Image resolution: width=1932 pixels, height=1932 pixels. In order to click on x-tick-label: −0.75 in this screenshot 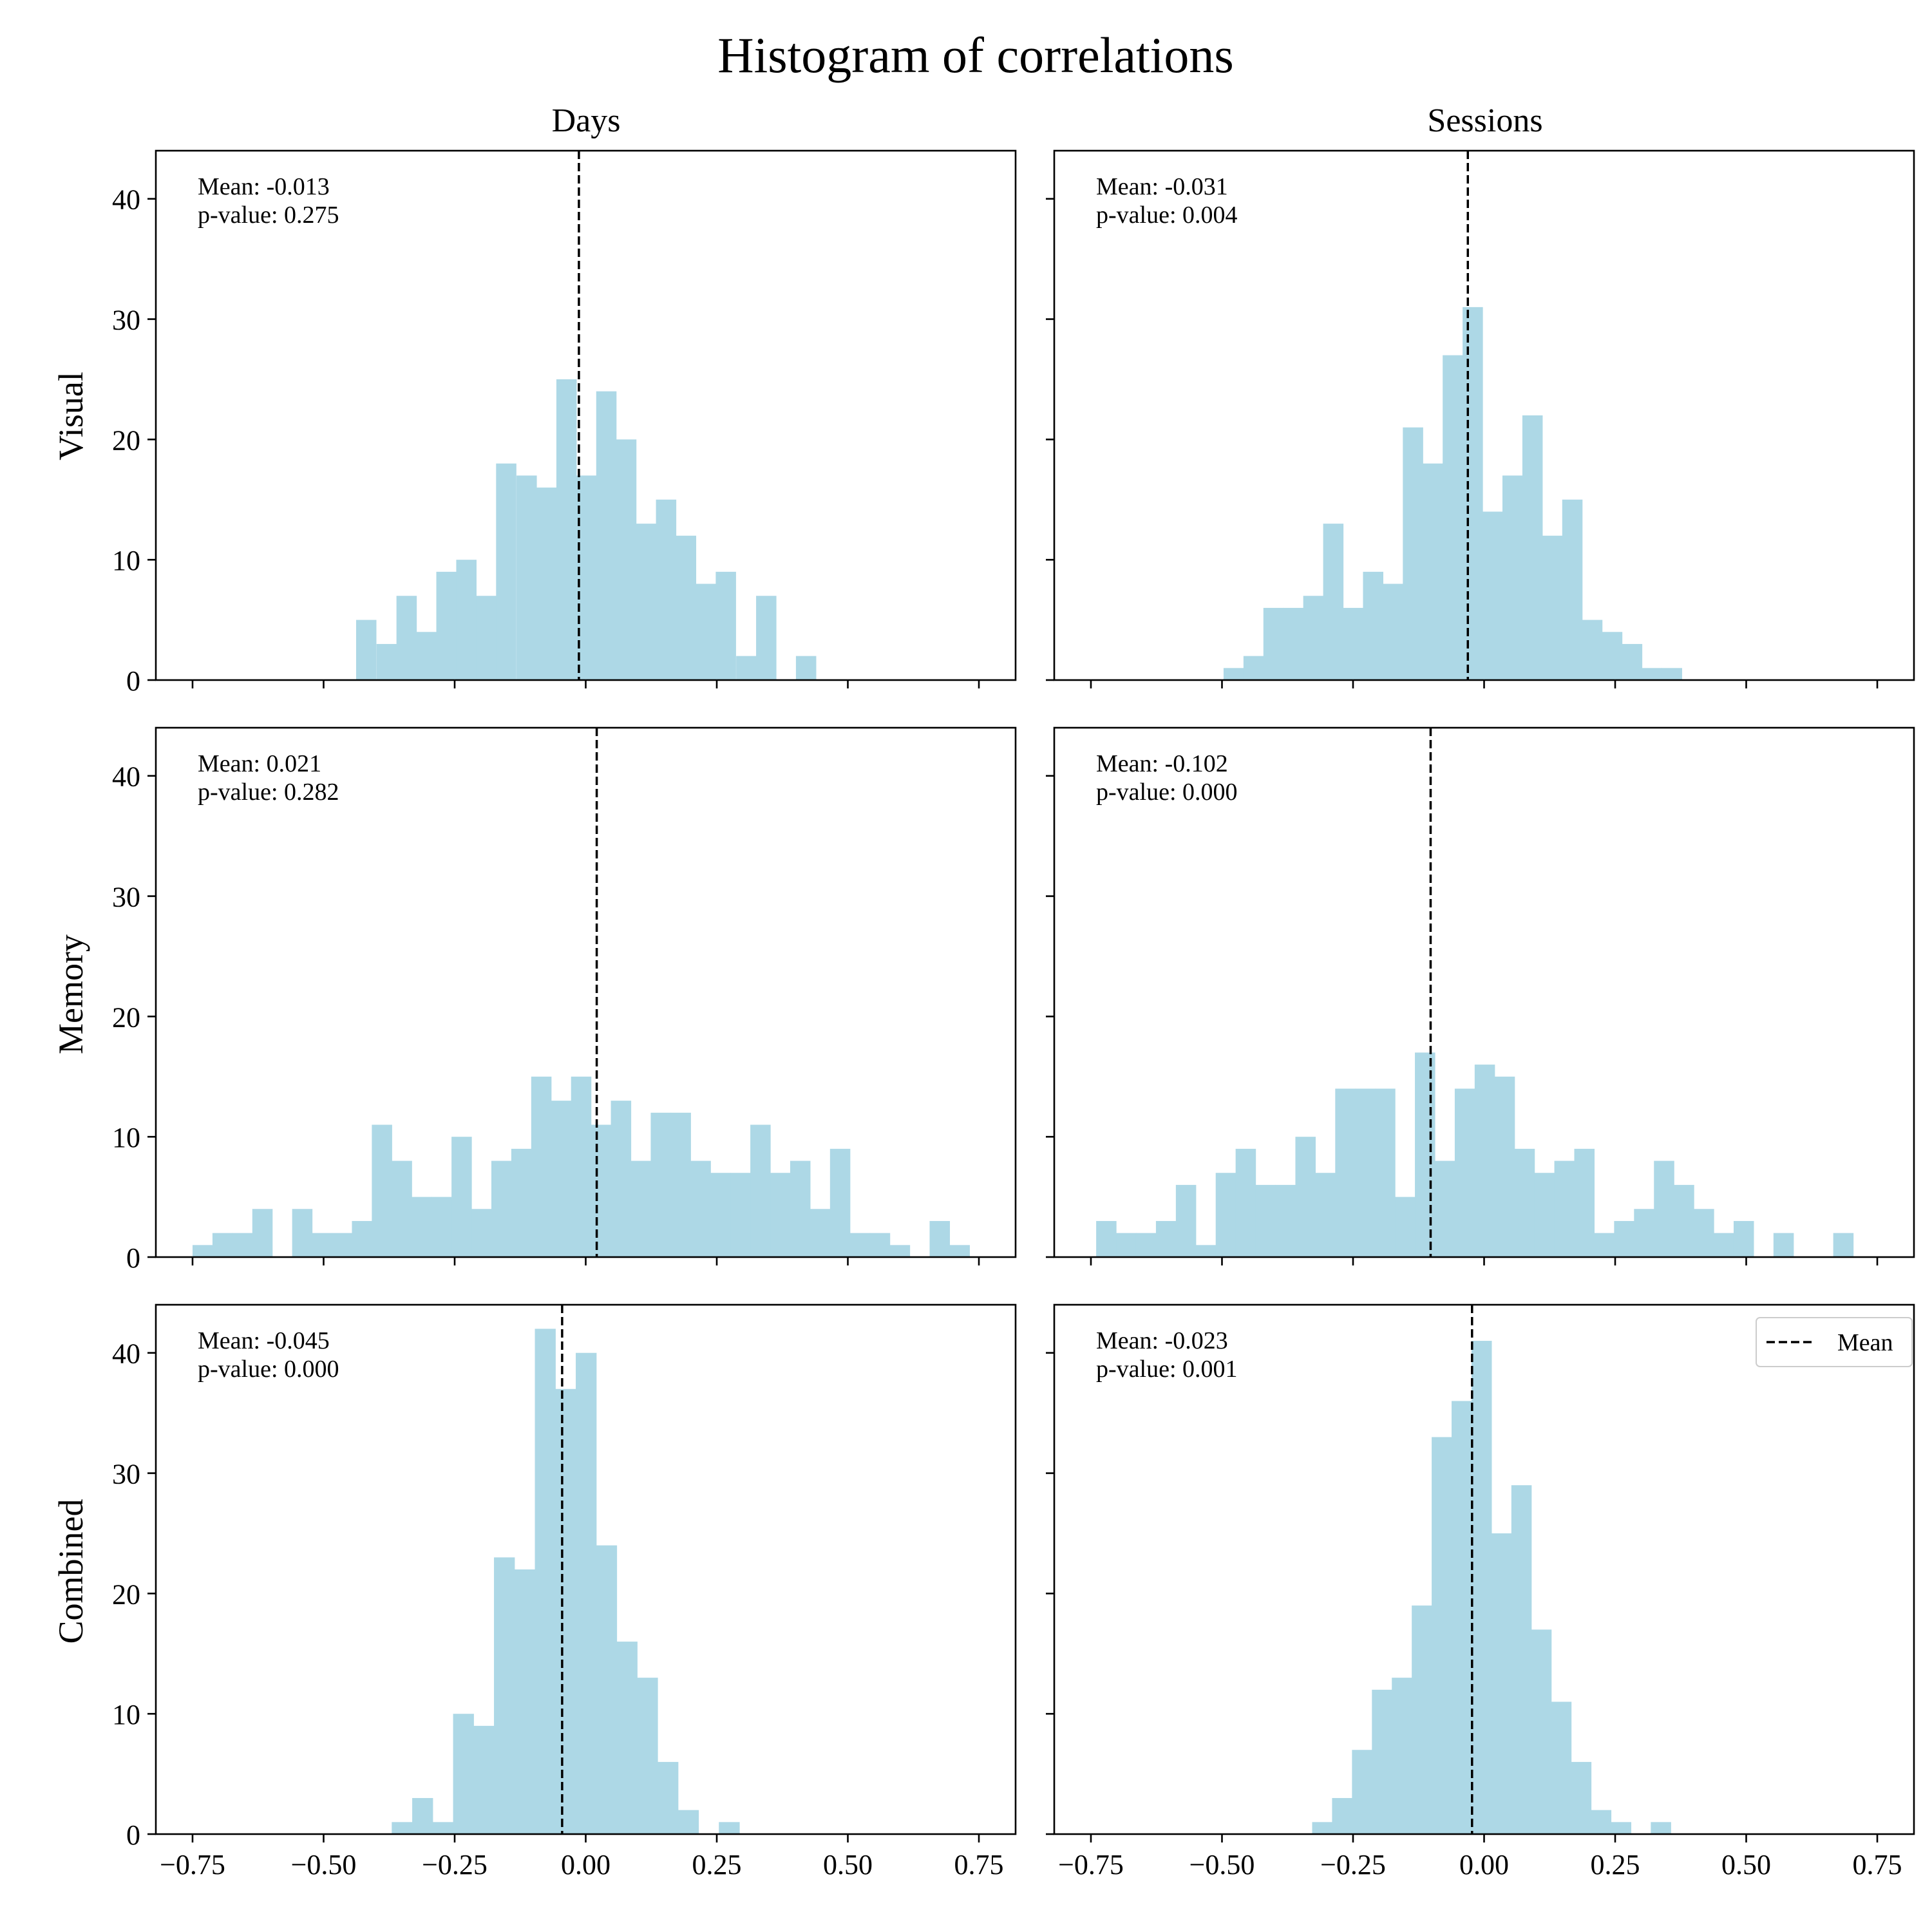, I will do `click(1091, 1865)`.